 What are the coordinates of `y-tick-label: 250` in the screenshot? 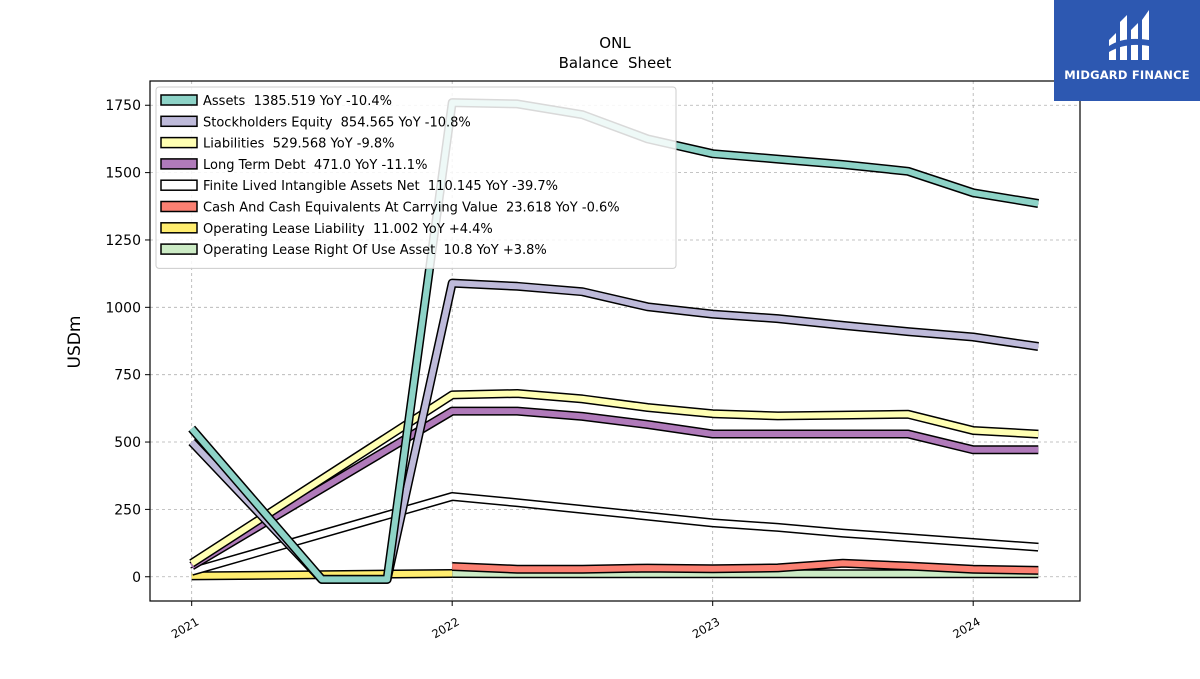 It's located at (127, 510).